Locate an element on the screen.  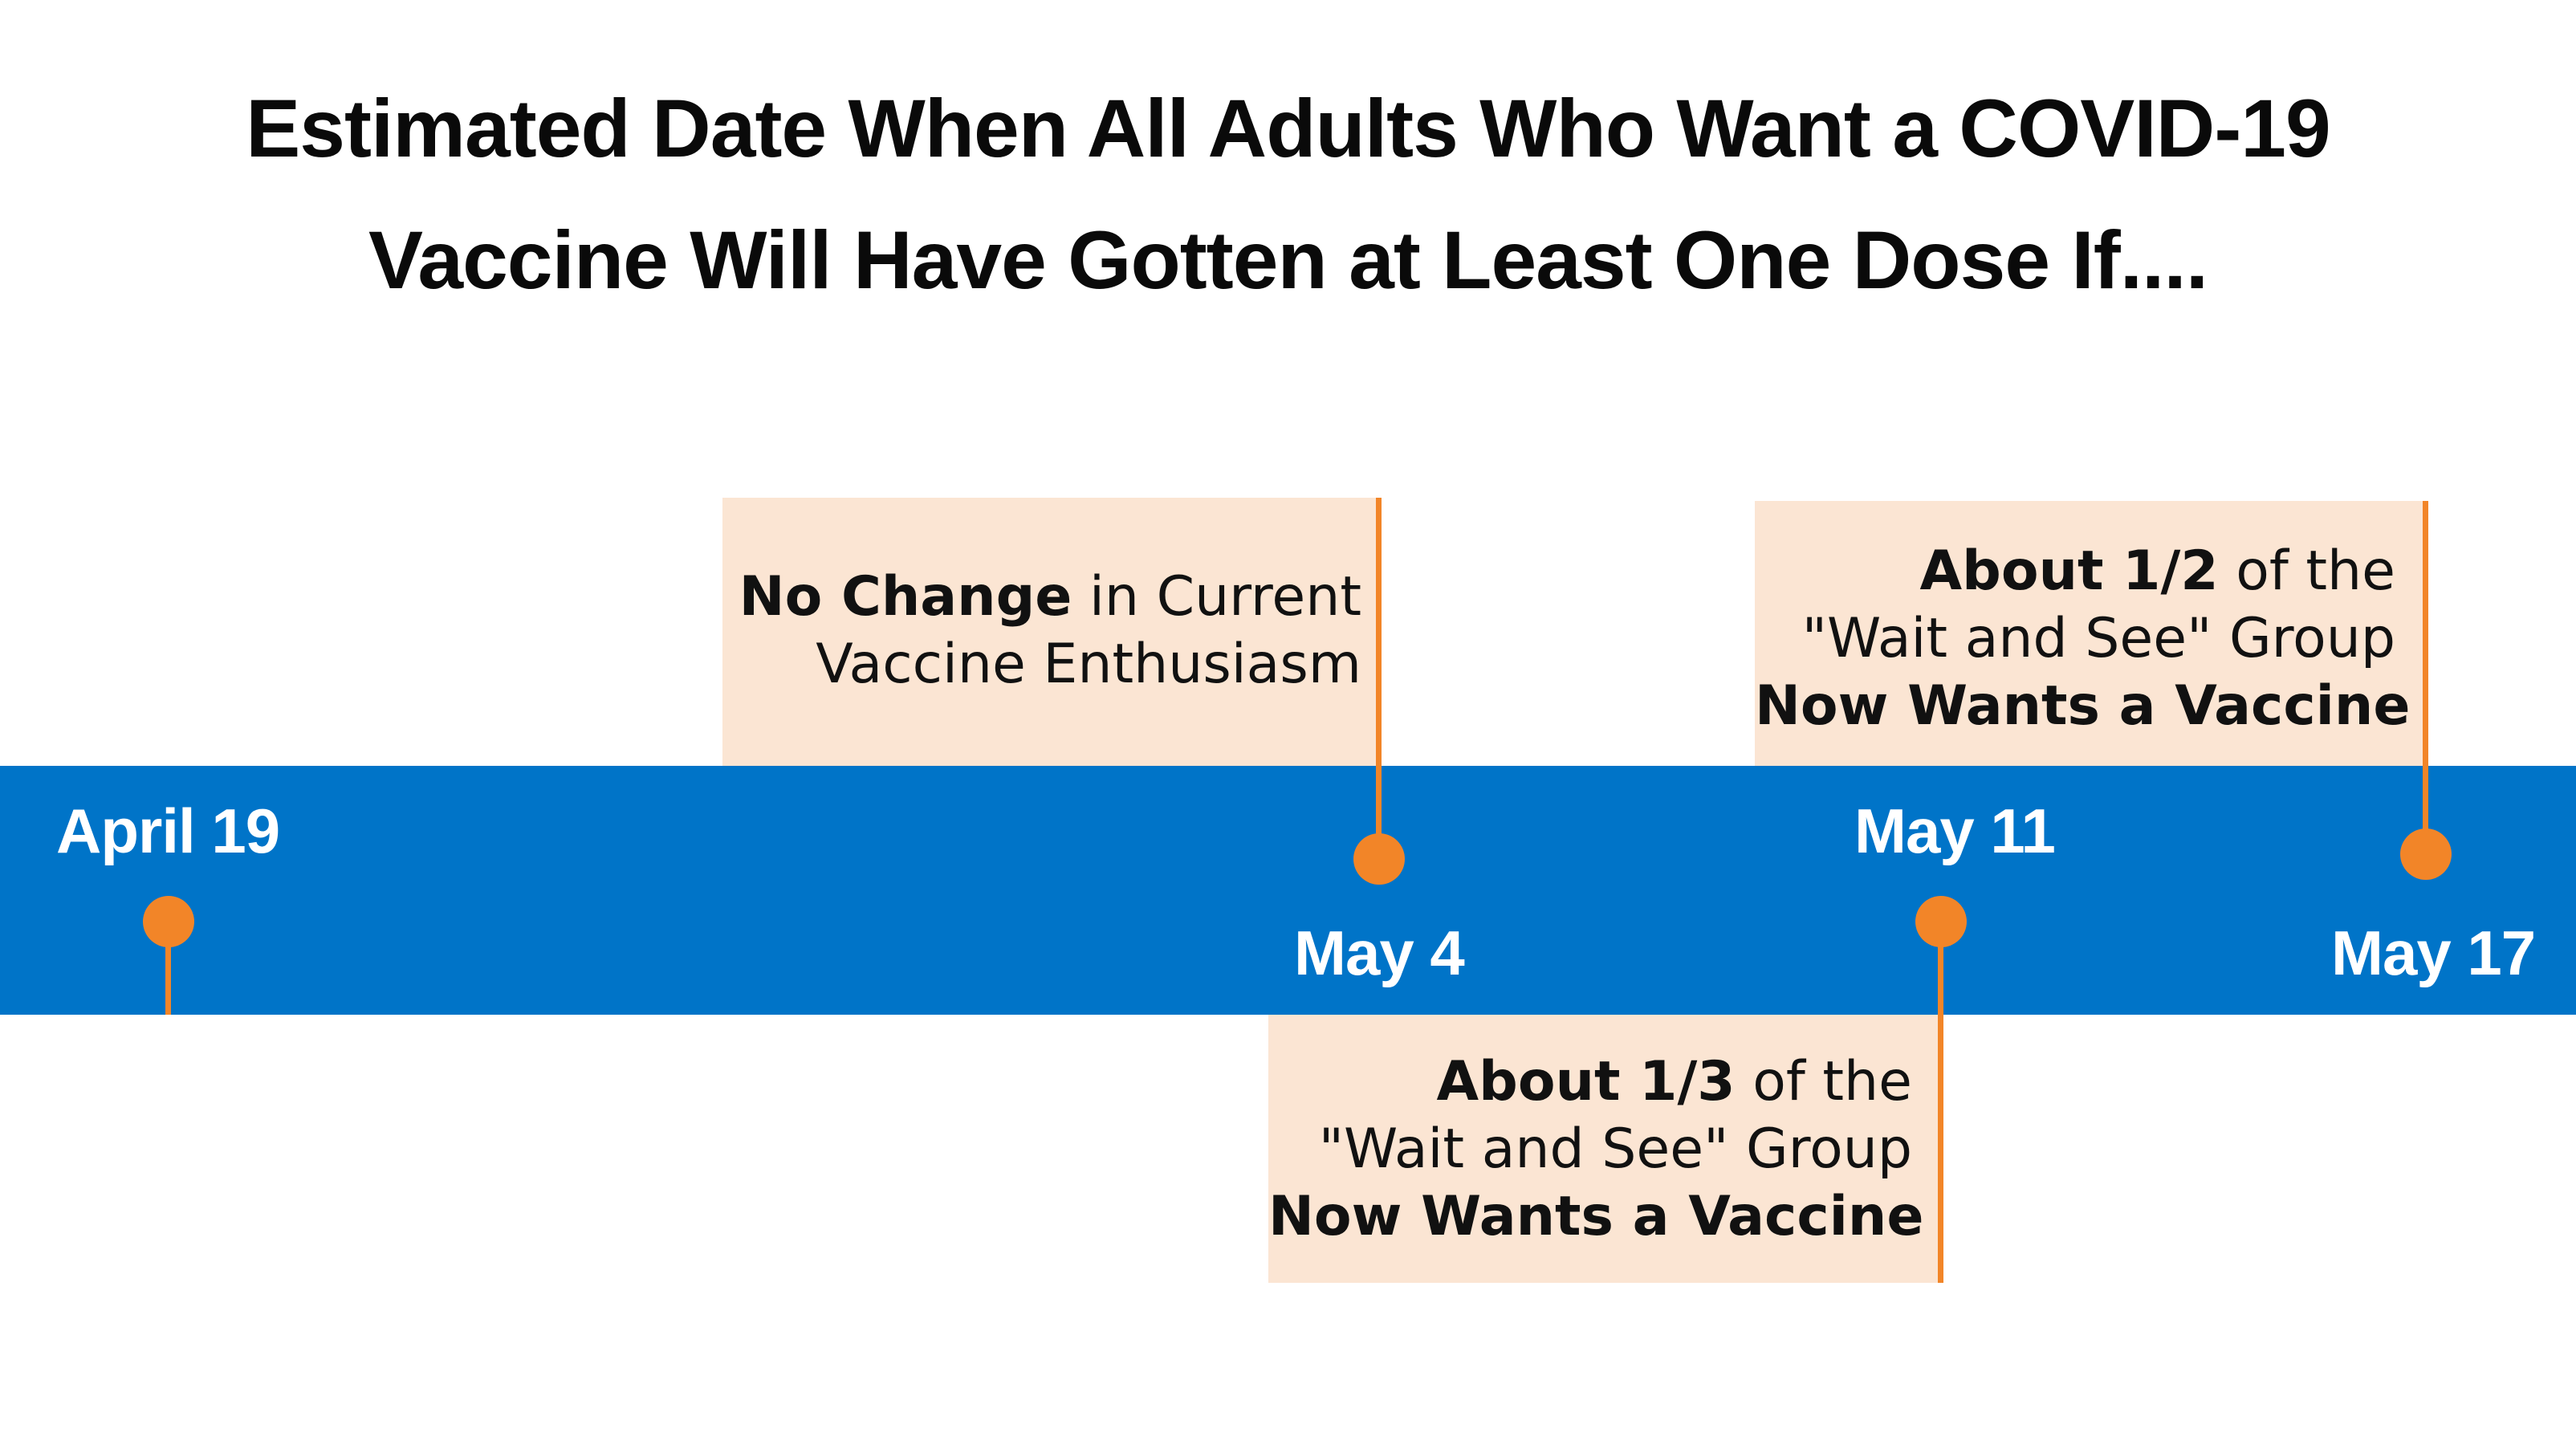
callout-no-change-text-1: in Current is located at coordinates (1216, 597).